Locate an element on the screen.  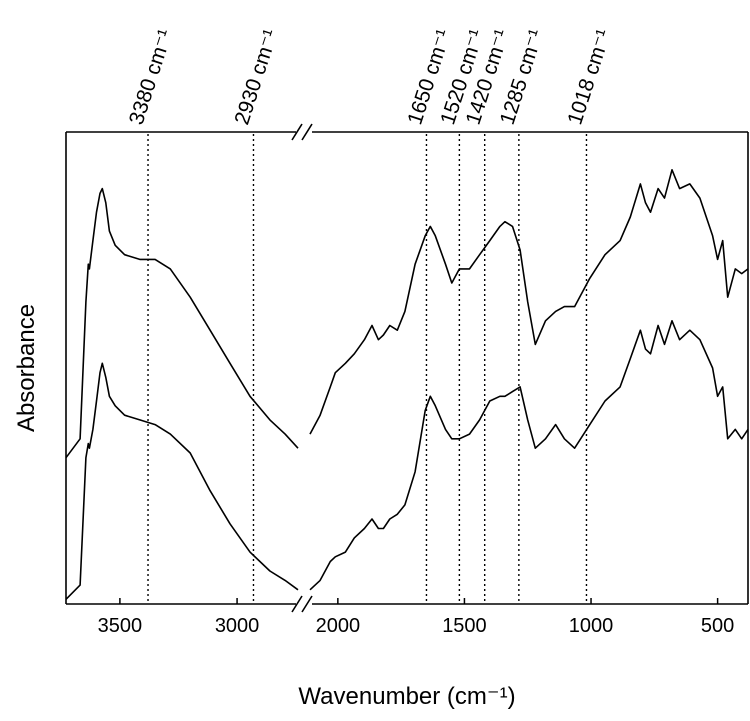
x-axis-label: Wavenumber (cm⁻¹) is located at coordinates (406, 696).